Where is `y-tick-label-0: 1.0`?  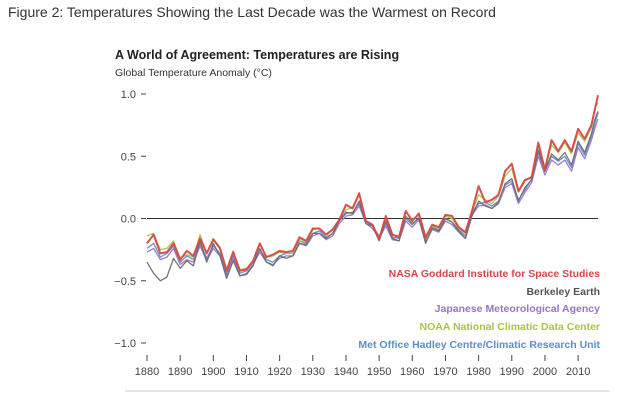
y-tick-label-0: 1.0 is located at coordinates (128, 95).